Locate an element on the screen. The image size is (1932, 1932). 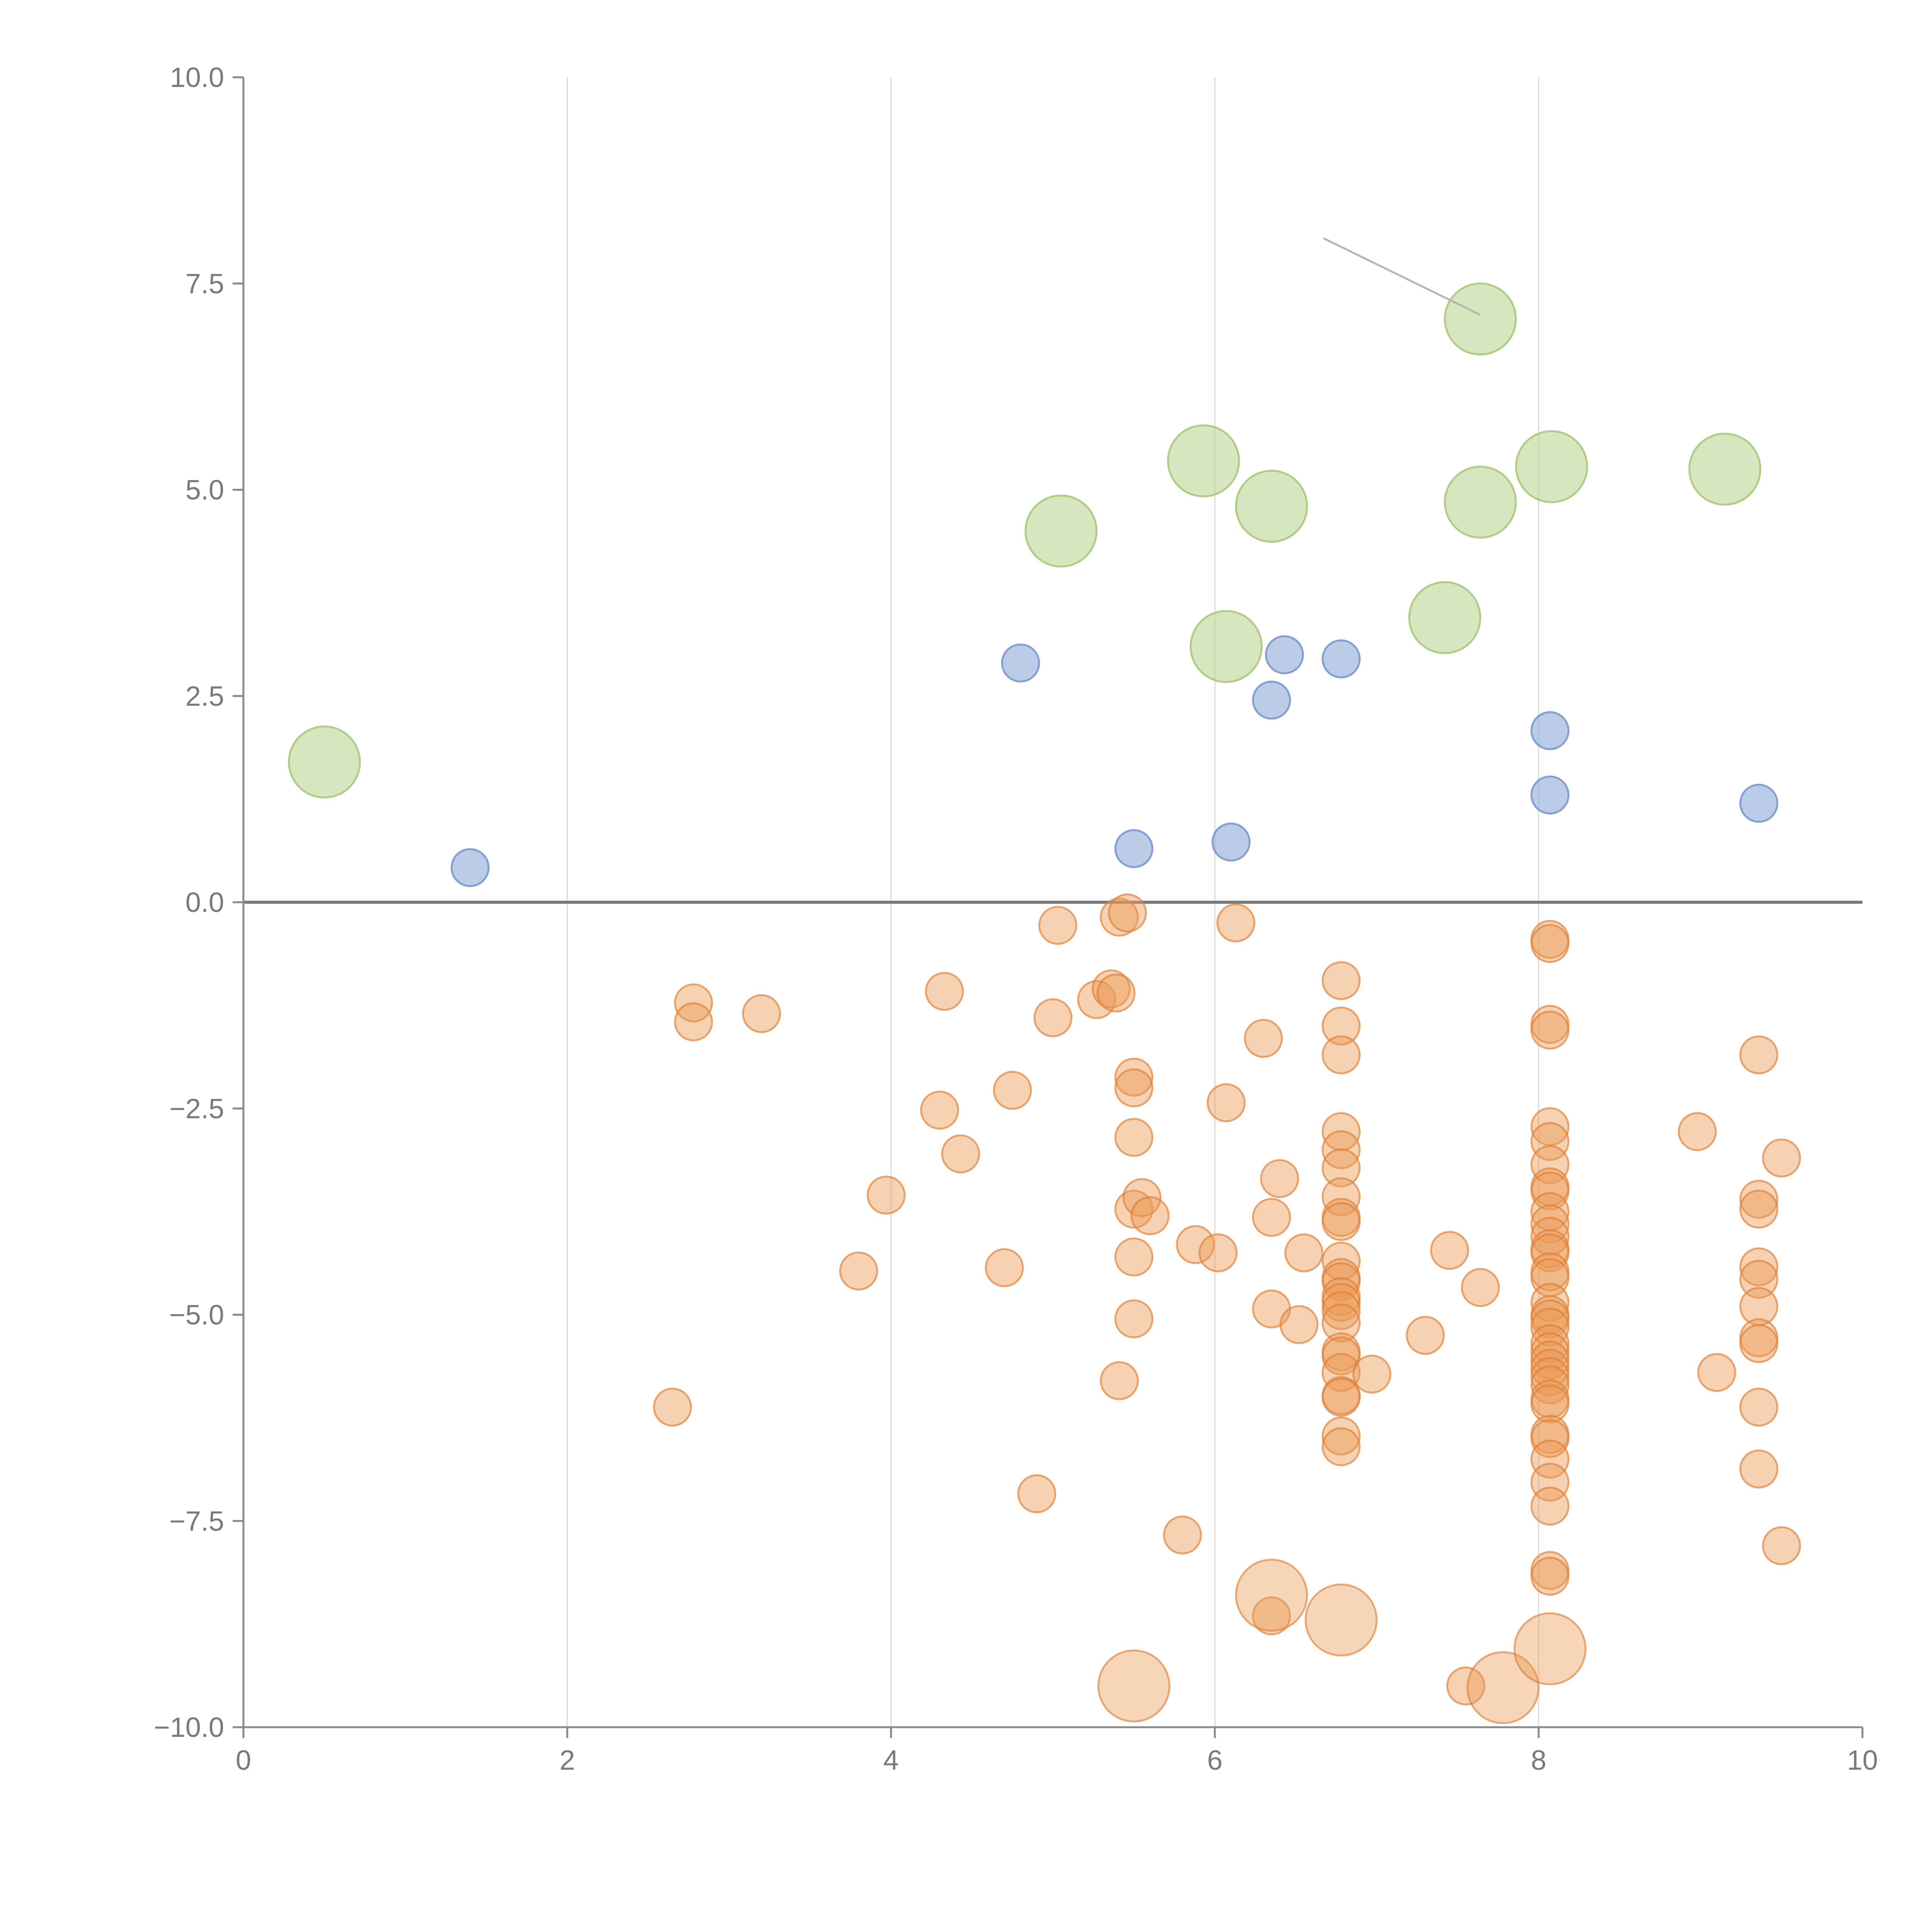
y-tick-label: −5.0 is located at coordinates (197, 1315).